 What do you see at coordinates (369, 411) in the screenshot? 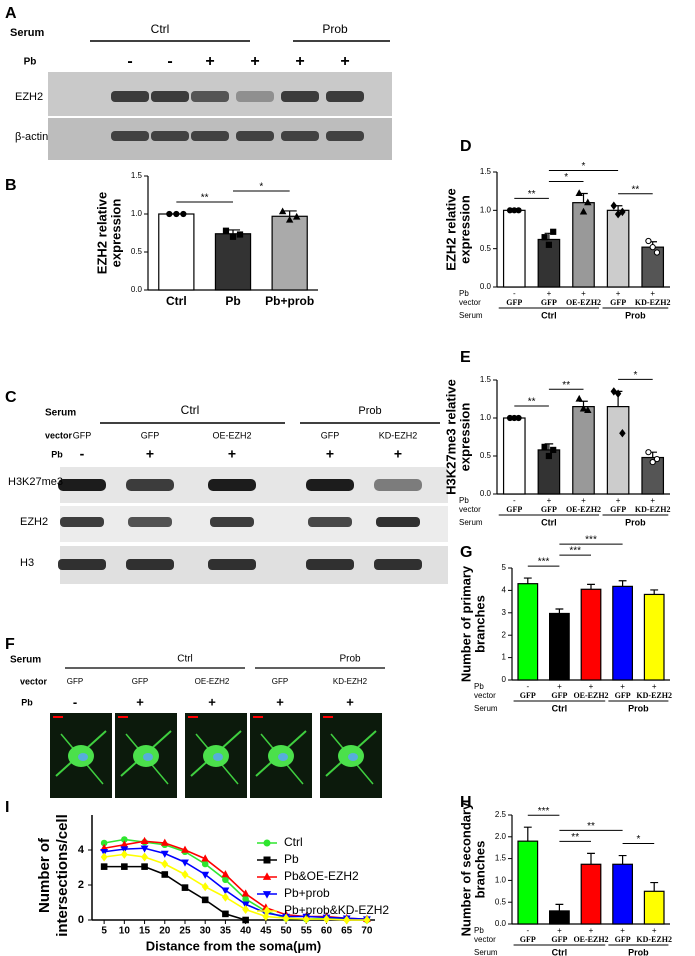
I see `label: Prob` at bounding box center [369, 411].